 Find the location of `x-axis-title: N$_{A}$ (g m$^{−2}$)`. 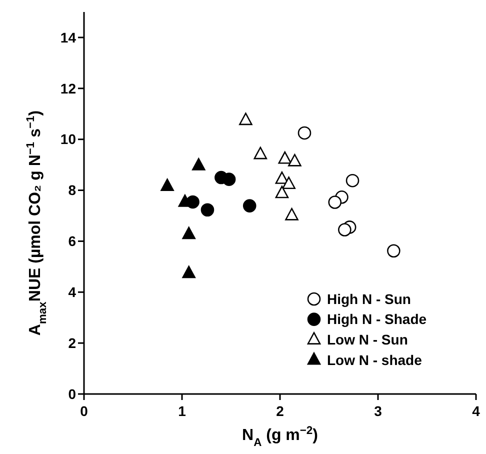

x-axis-title: N$_{A}$ (g m$^{−2}$) is located at coordinates (280, 437).